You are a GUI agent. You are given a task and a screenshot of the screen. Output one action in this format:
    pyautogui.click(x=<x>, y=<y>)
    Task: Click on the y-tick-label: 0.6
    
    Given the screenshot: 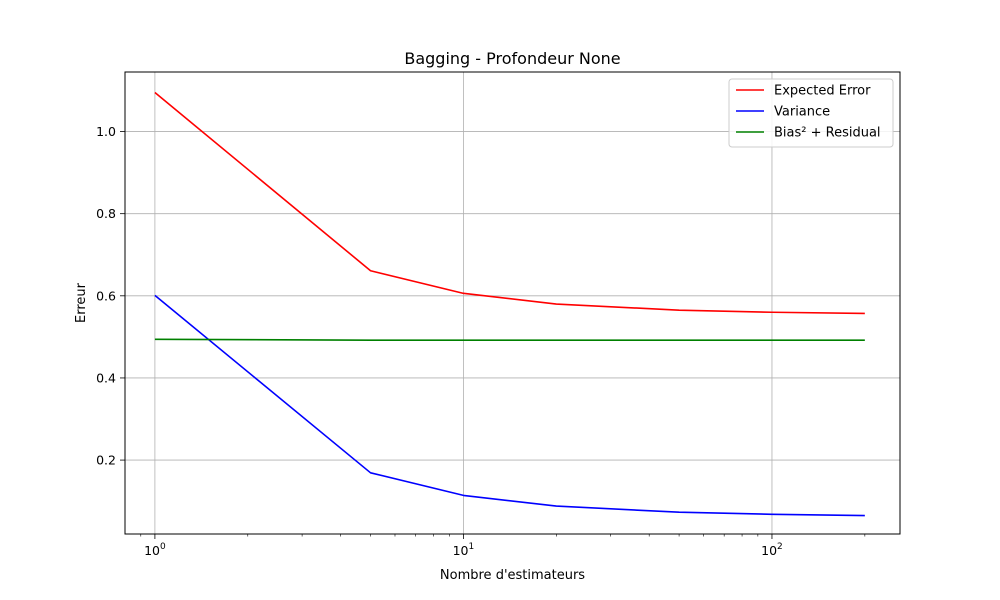 What is the action you would take?
    pyautogui.click(x=106, y=295)
    